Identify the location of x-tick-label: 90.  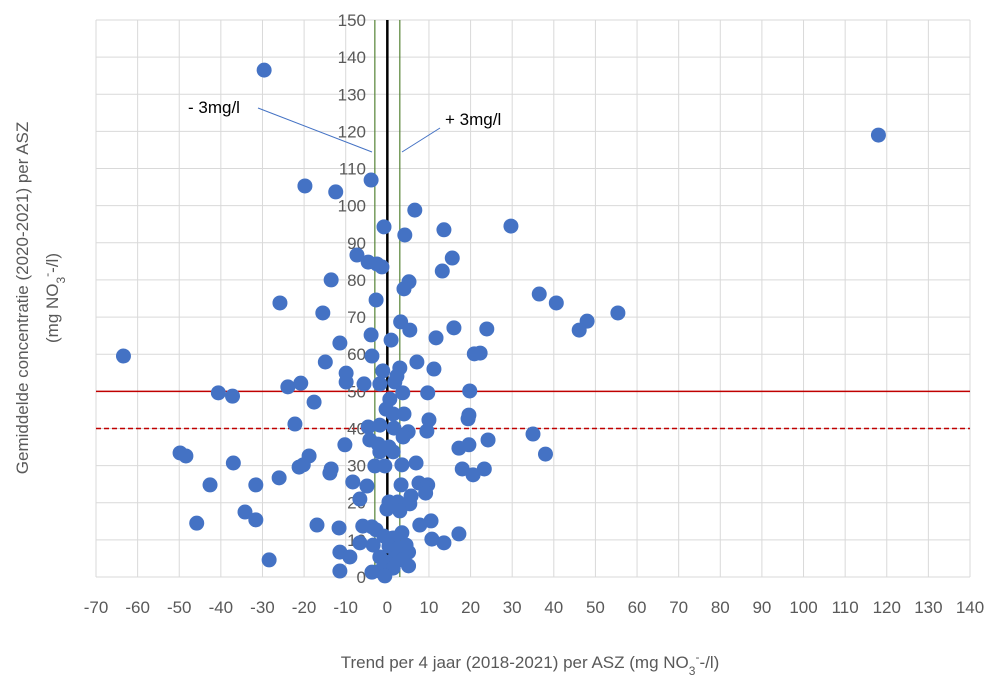
(761, 607).